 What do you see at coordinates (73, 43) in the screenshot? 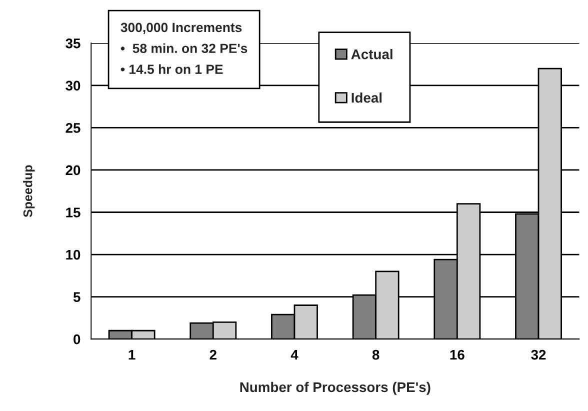
I see `y-tick-label: 35` at bounding box center [73, 43].